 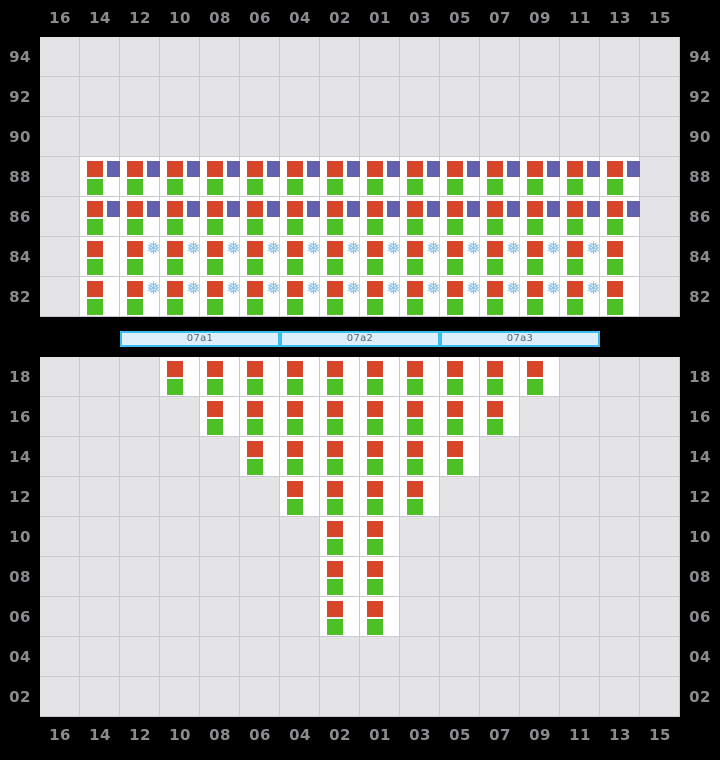 What do you see at coordinates (235, 209) in the screenshot?
I see `purple-marker-icon` at bounding box center [235, 209].